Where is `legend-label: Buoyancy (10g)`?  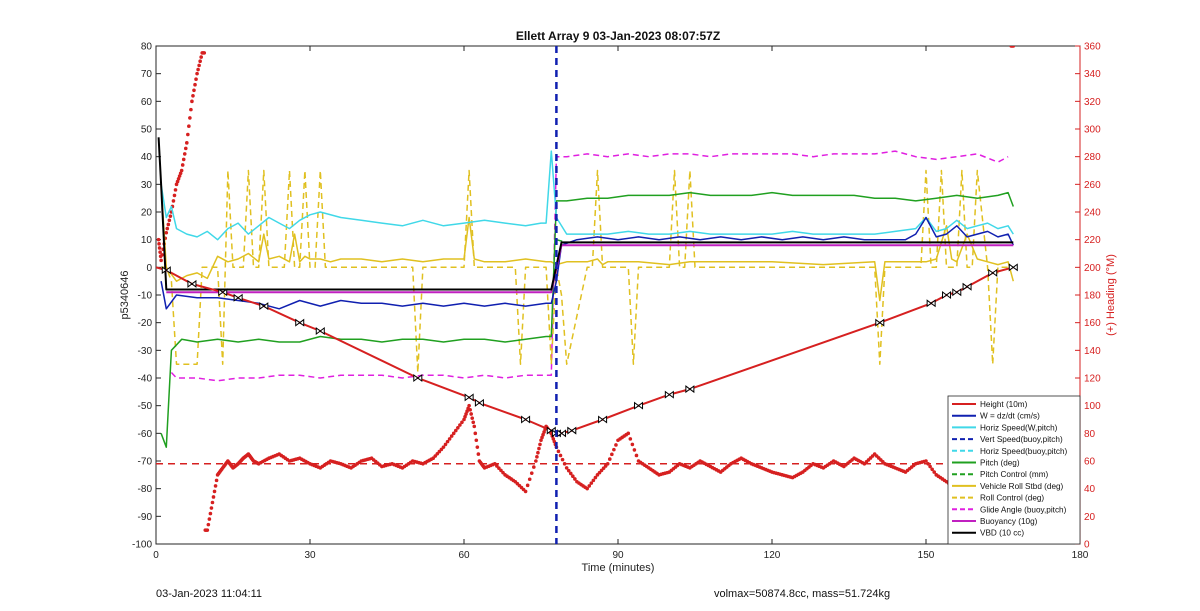
legend-label: Buoyancy (10g) is located at coordinates (1009, 521).